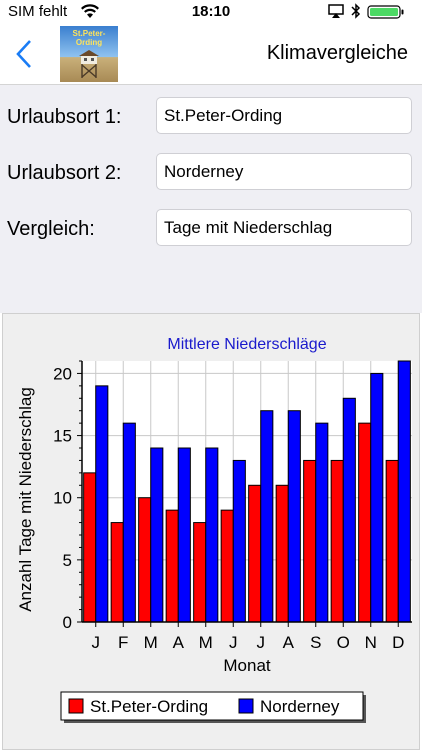 The image size is (422, 750). What do you see at coordinates (62, 498) in the screenshot?
I see `y-tick-label: 10` at bounding box center [62, 498].